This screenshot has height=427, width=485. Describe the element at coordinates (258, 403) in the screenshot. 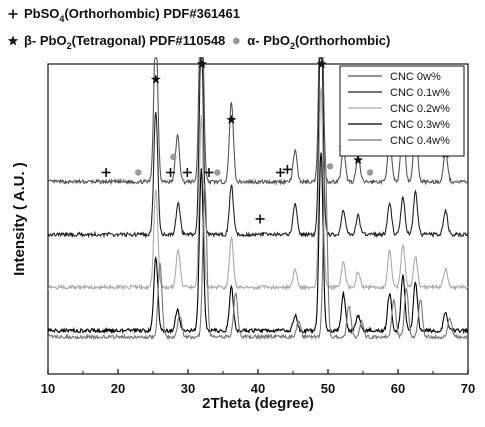

I see `x-axis-title: 2Theta (degree)` at that location.